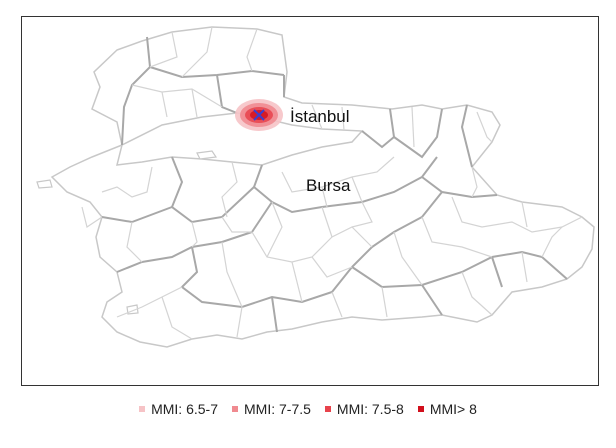  I want to click on legend-label: MMI: 6.5-7, so click(184, 409).